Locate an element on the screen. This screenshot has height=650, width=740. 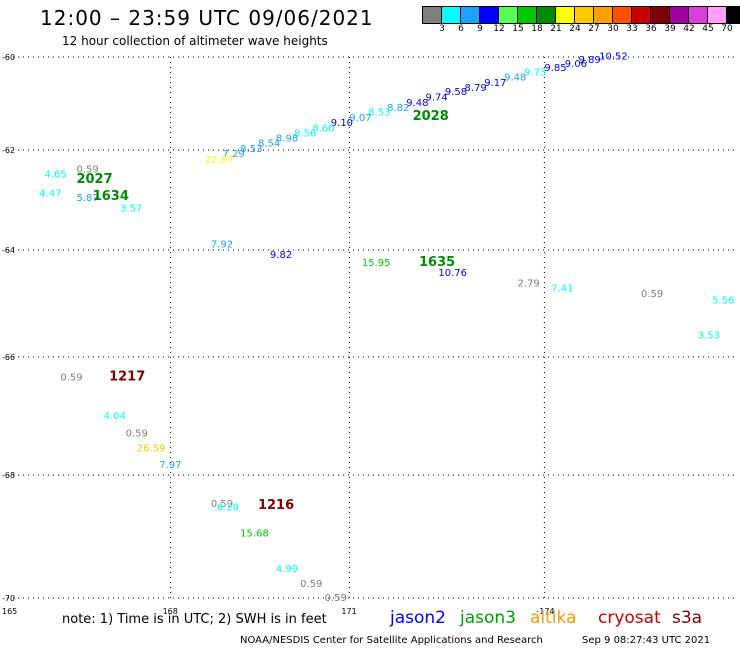
wave-height-label: 8.54 is located at coordinates (269, 143).